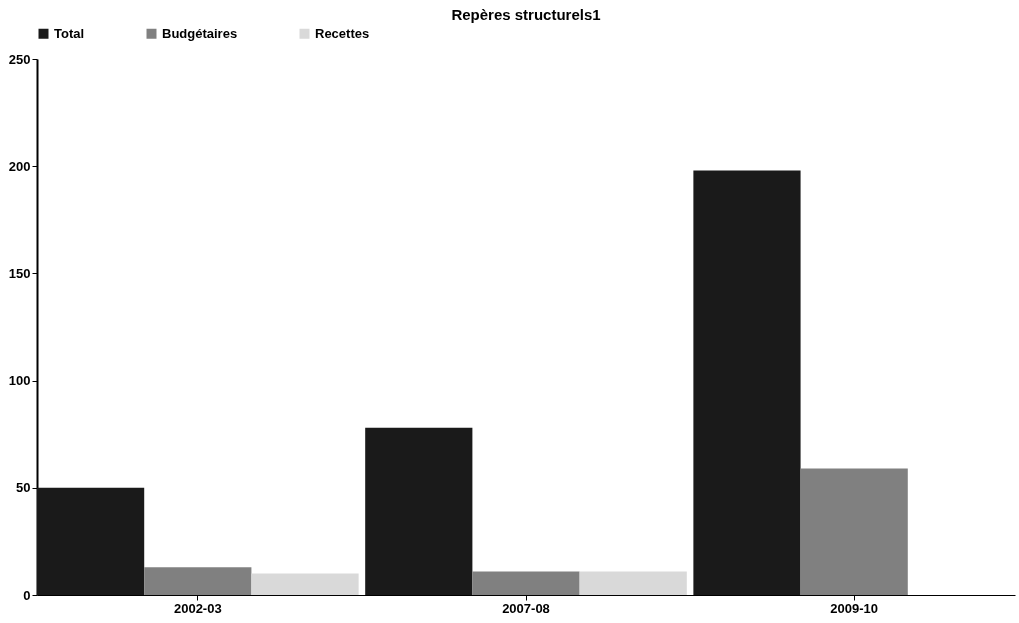 This screenshot has width=1019, height=623. I want to click on y-tick-label: 50, so click(23, 488).